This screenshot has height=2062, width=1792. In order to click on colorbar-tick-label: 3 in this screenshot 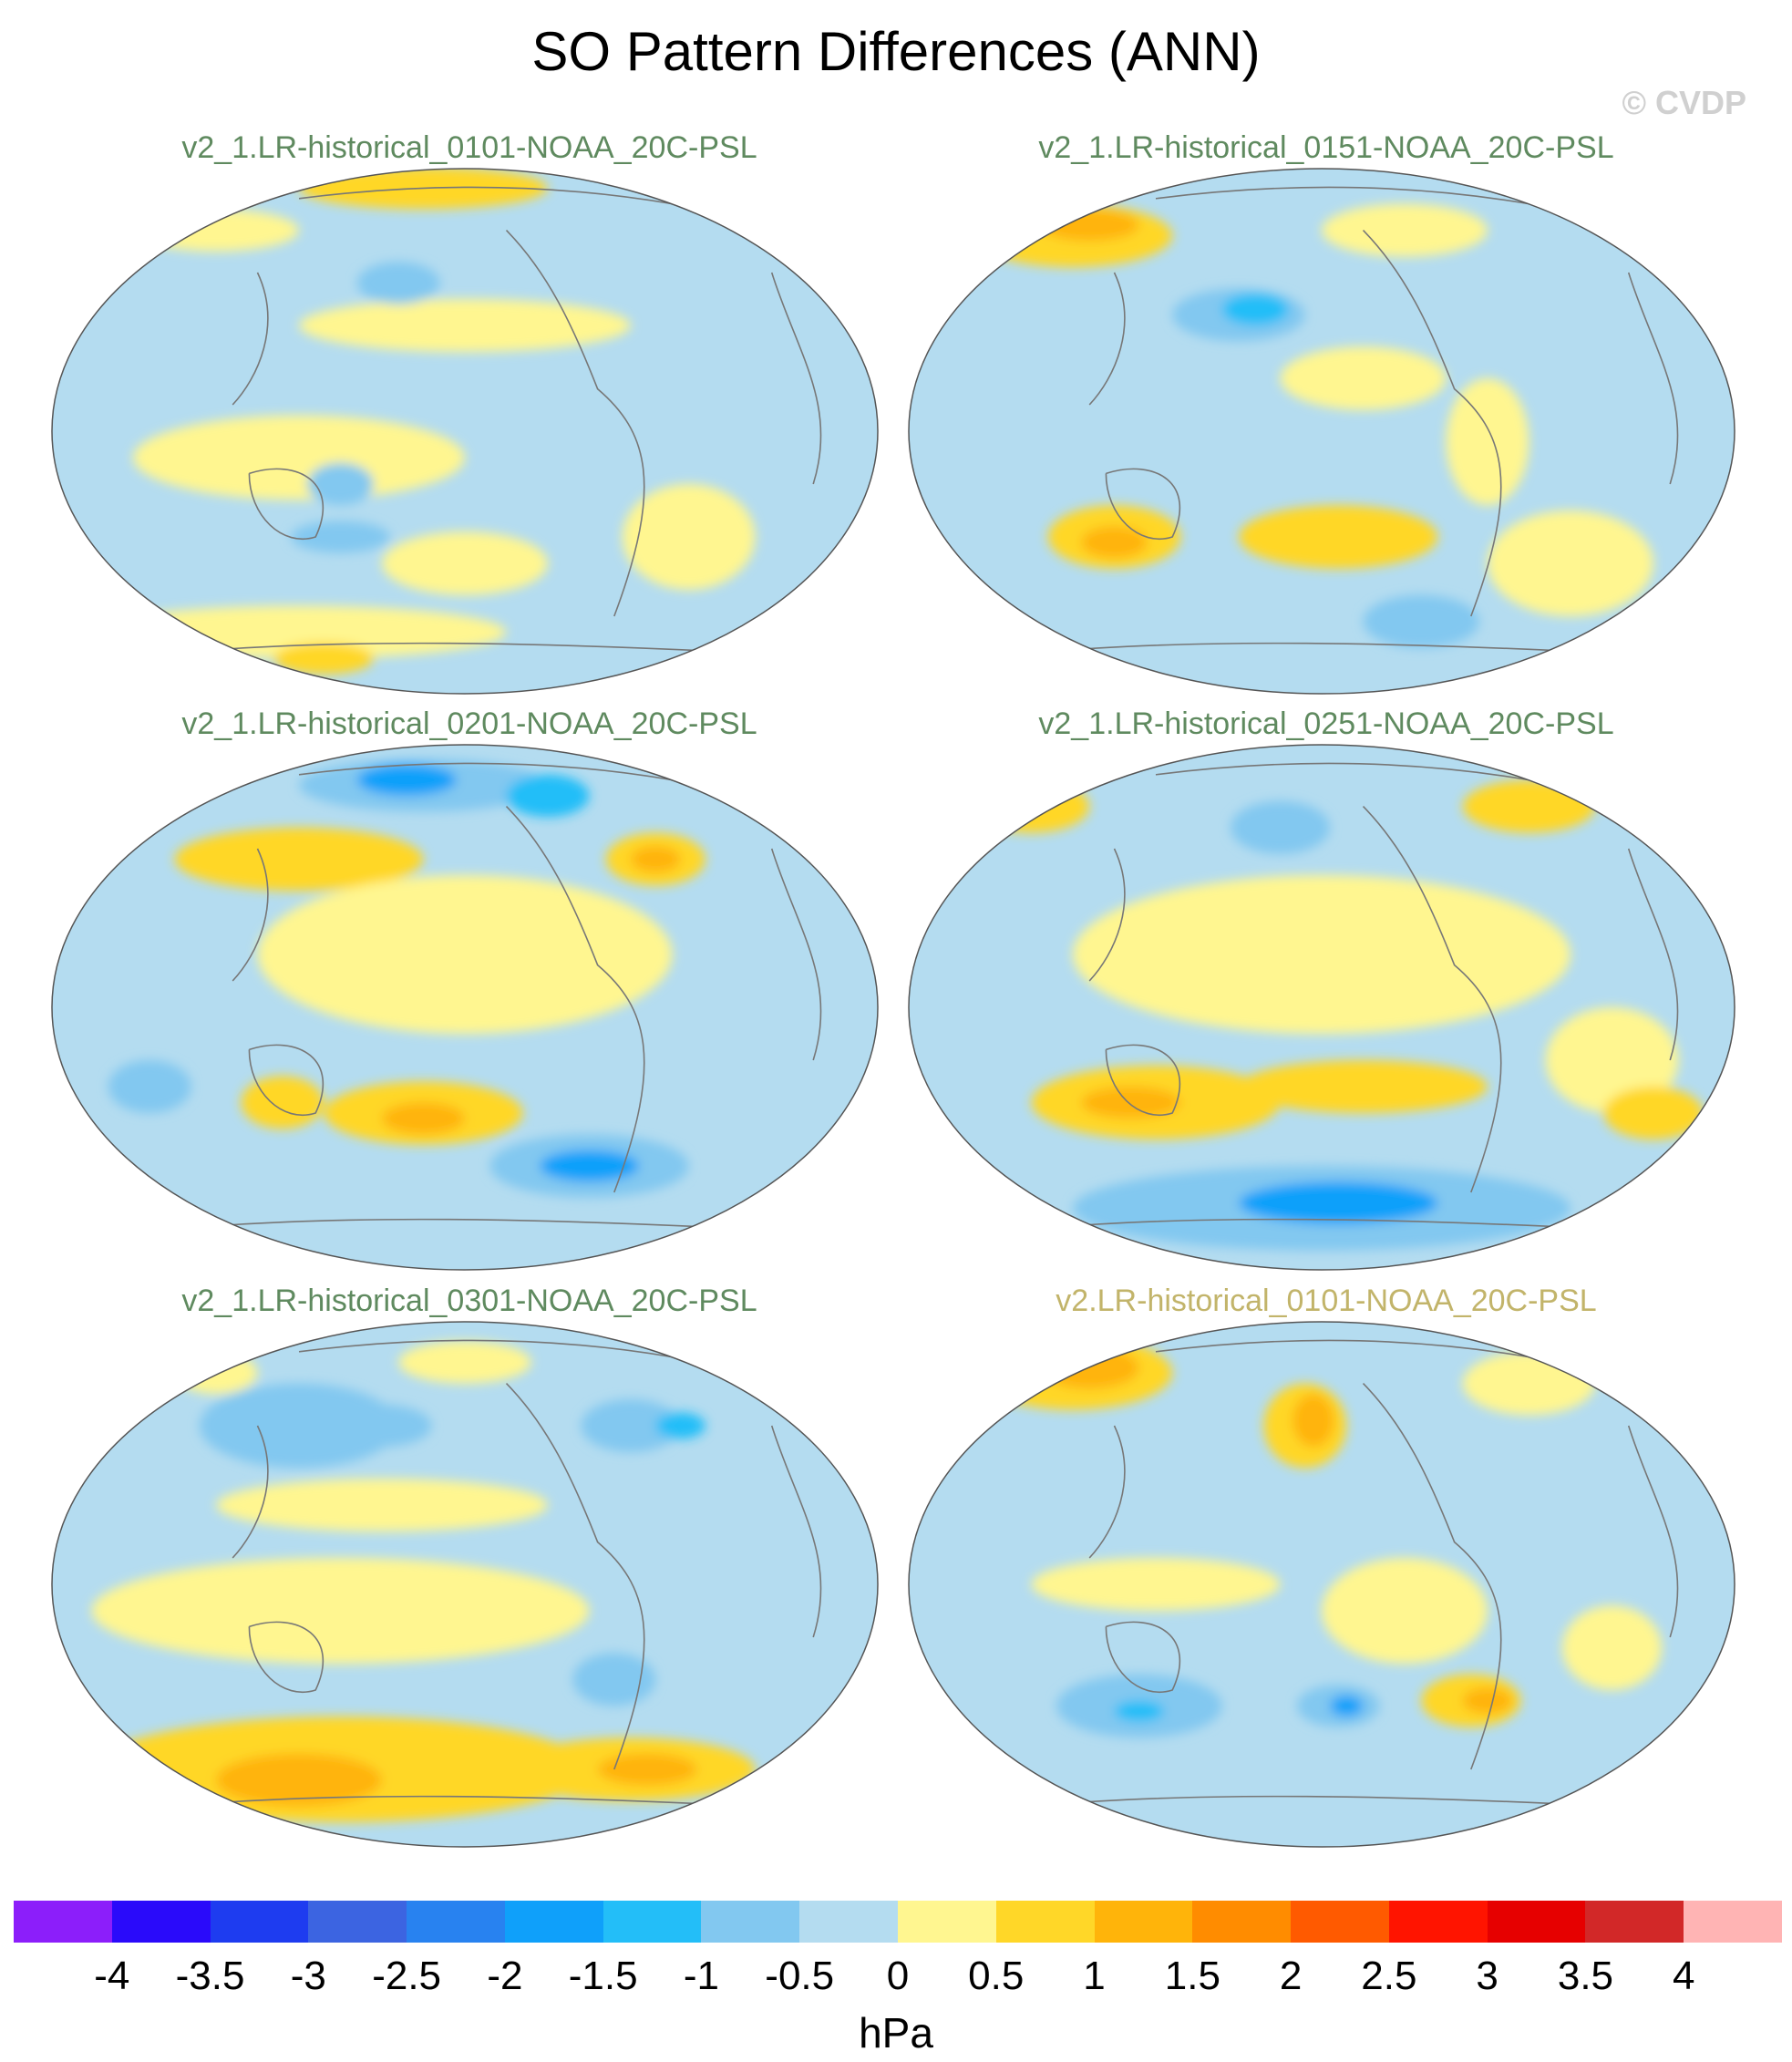, I will do `click(1487, 1976)`.